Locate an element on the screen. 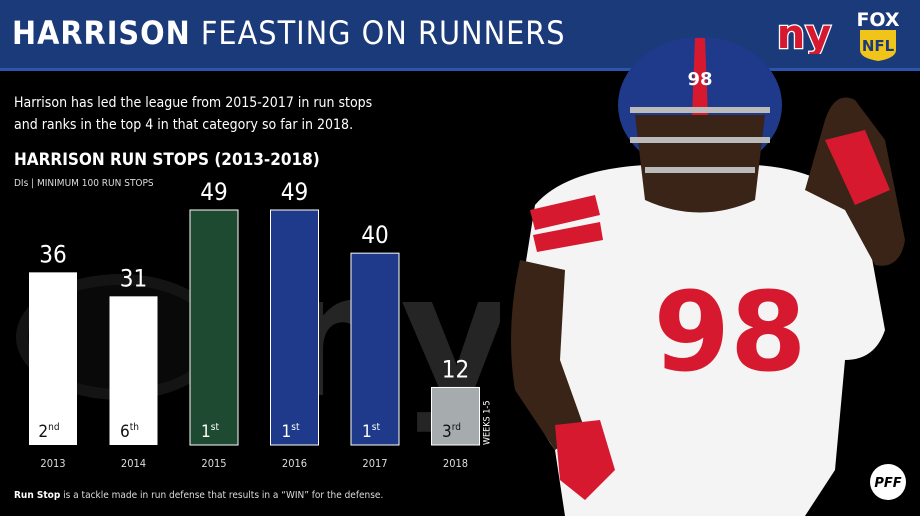  nfl-text: NFL is located at coordinates (878, 46).